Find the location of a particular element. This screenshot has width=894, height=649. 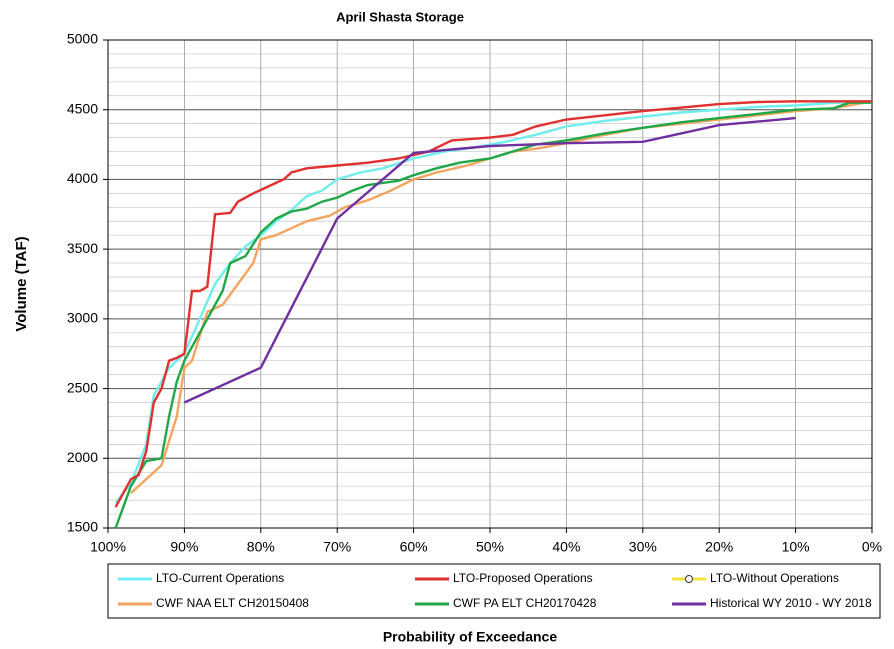

x-tick-label: 0% is located at coordinates (872, 547).